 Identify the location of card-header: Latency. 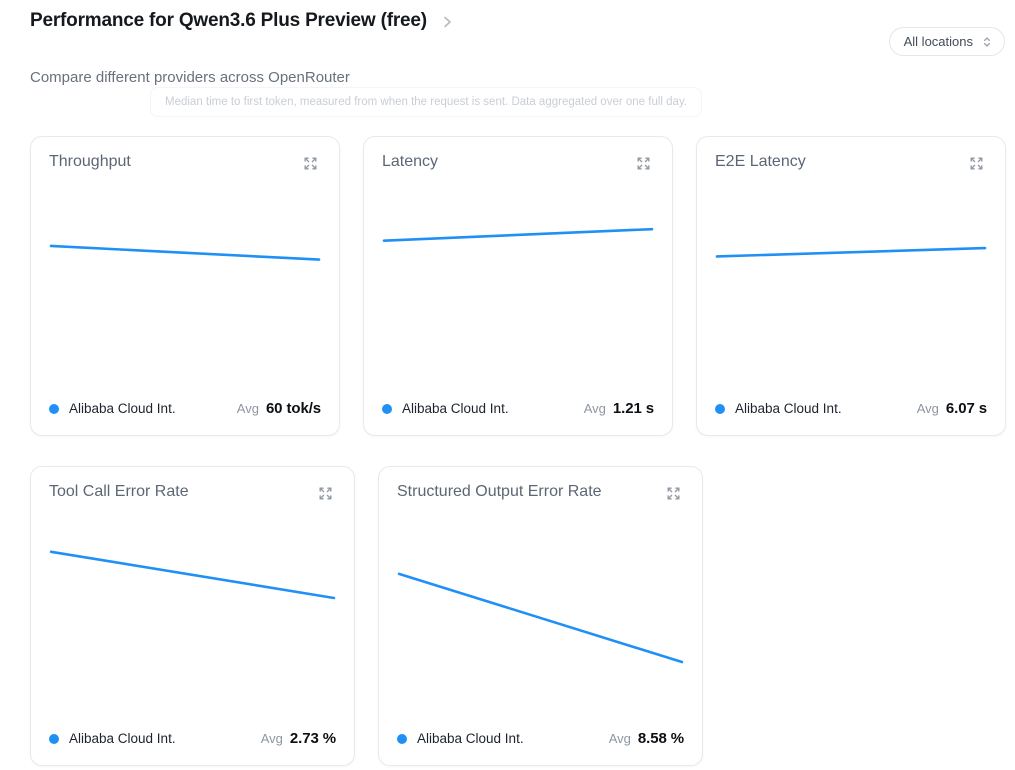
(518, 163).